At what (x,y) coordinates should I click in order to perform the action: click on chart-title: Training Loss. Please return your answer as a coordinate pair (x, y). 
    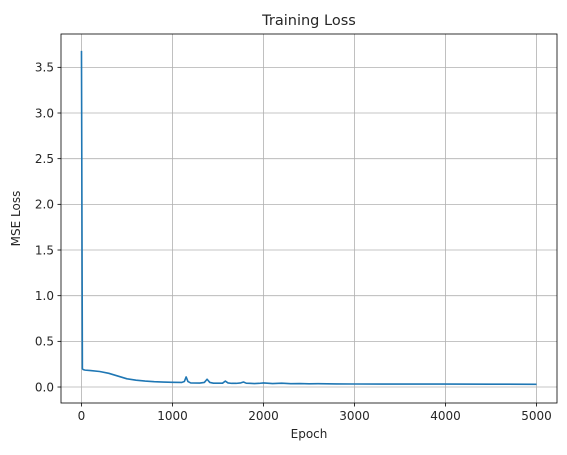
    Looking at the image, I should click on (308, 21).